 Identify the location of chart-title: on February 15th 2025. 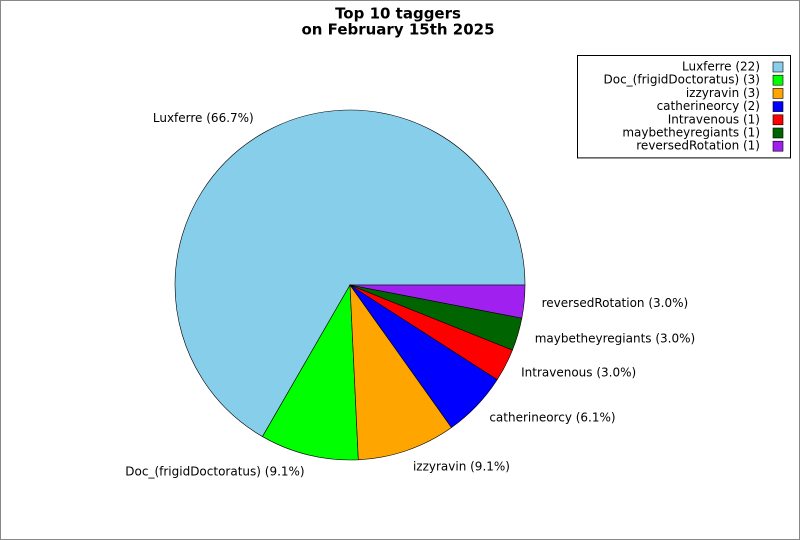
(397, 30).